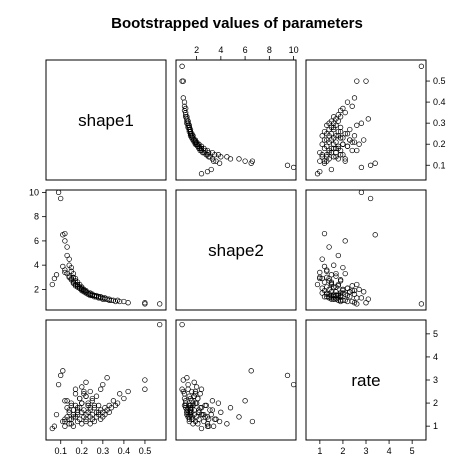 The width and height of the screenshot is (474, 474). What do you see at coordinates (145, 451) in the screenshot?
I see `x-tick-label-shape1: 0.5` at bounding box center [145, 451].